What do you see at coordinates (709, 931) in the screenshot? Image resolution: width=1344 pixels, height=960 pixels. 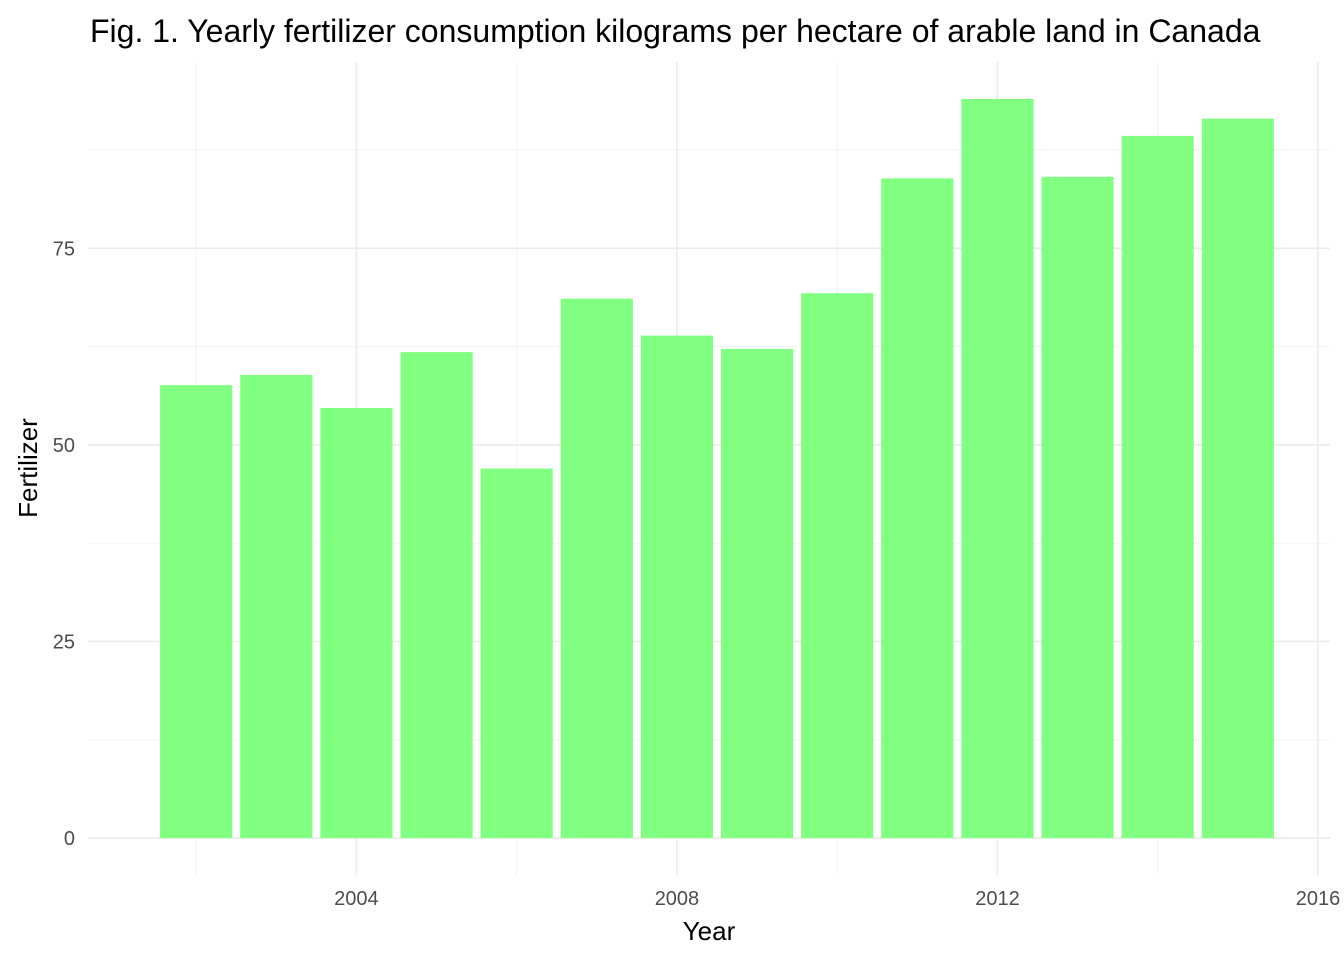 I see `x-axis-title: Year` at bounding box center [709, 931].